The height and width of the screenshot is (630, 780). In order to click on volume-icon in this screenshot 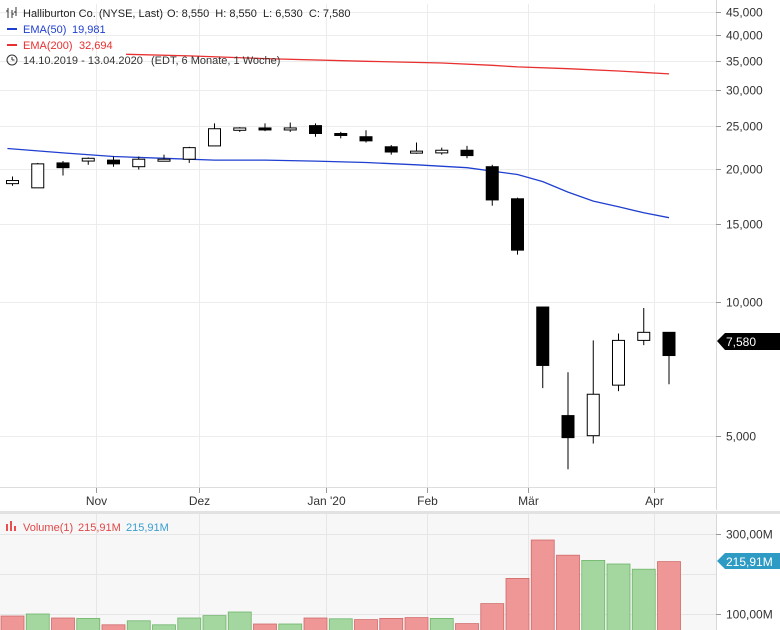, I will do `click(11, 526)`.